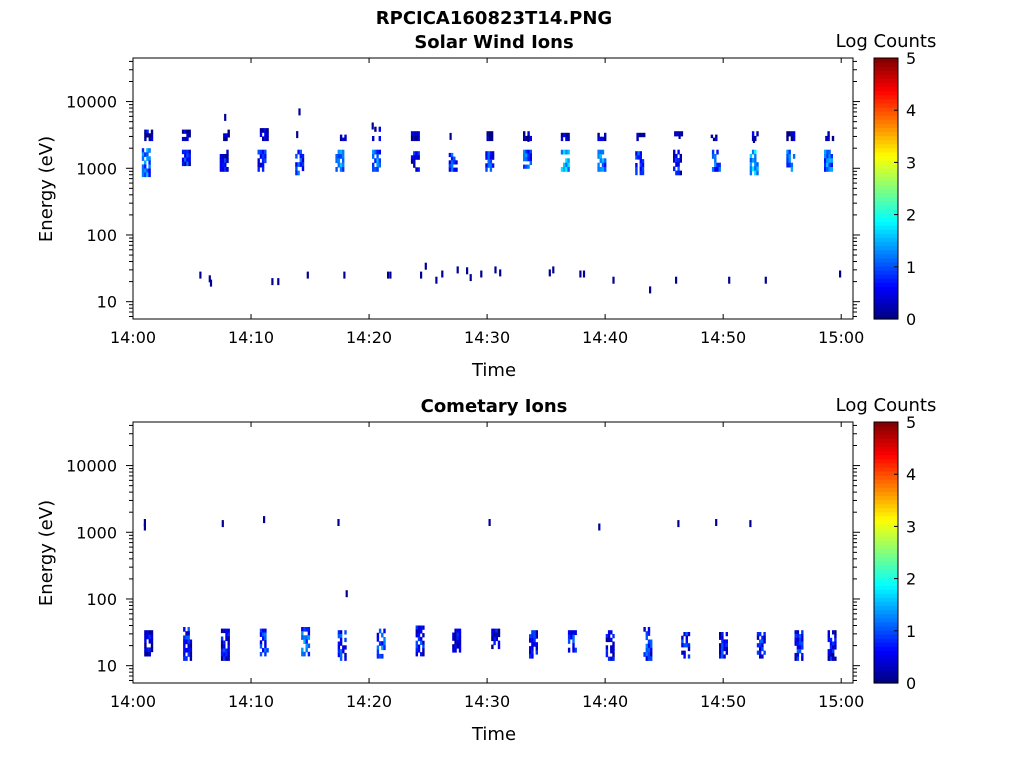  Describe the element at coordinates (911, 162) in the screenshot. I see `colorbar-tick-label: 3` at that location.